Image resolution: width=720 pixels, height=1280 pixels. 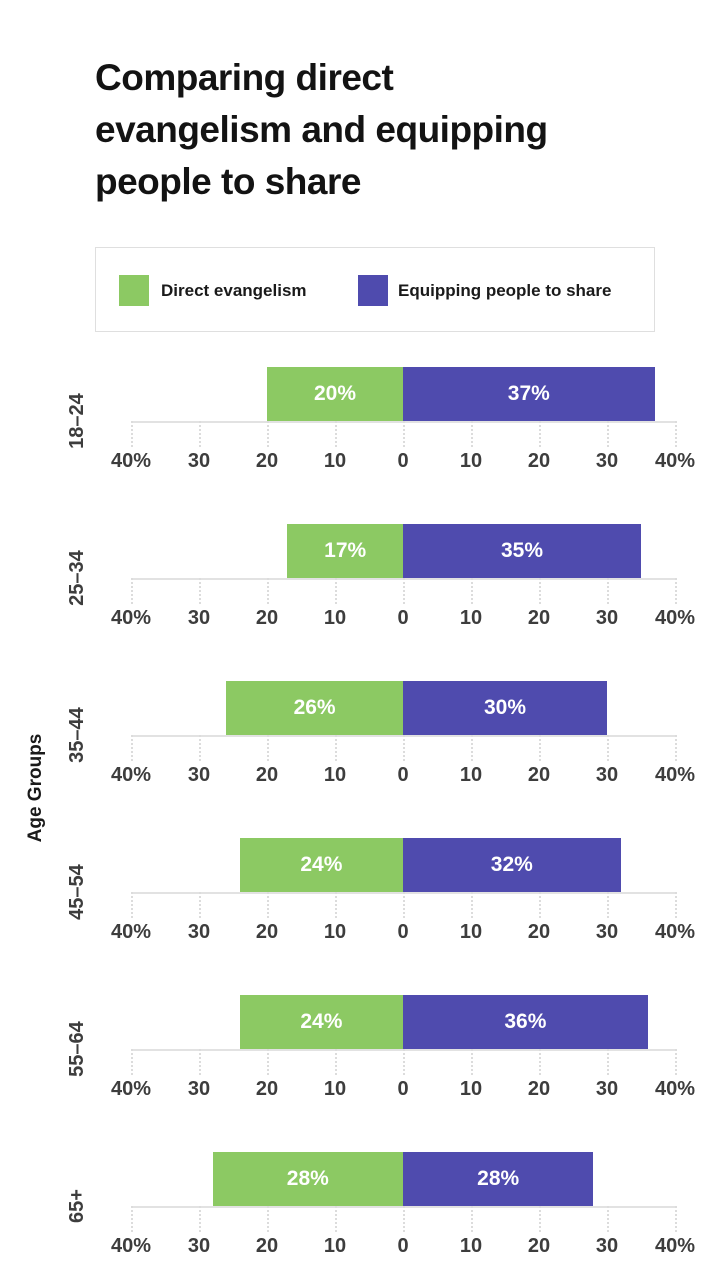 I want to click on bar-equipping: 30%, so click(x=505, y=708).